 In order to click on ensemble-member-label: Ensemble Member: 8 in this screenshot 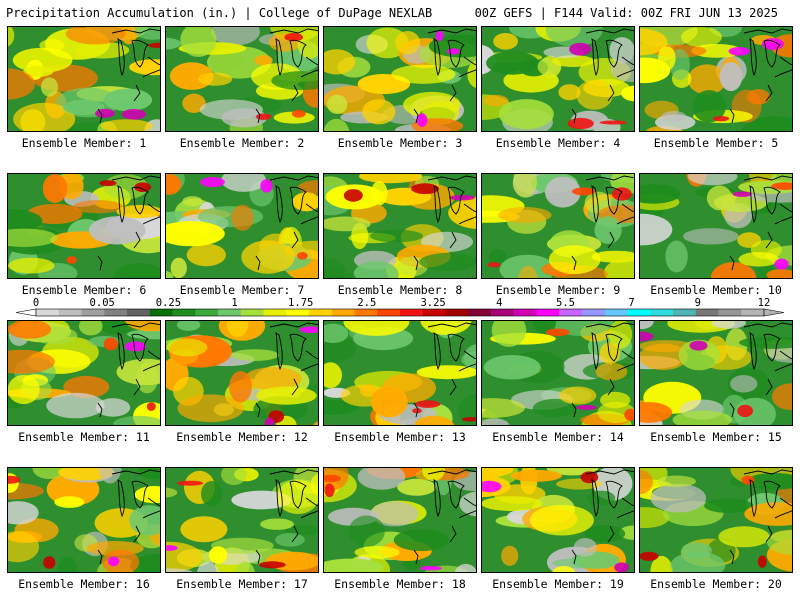, I will do `click(400, 290)`.